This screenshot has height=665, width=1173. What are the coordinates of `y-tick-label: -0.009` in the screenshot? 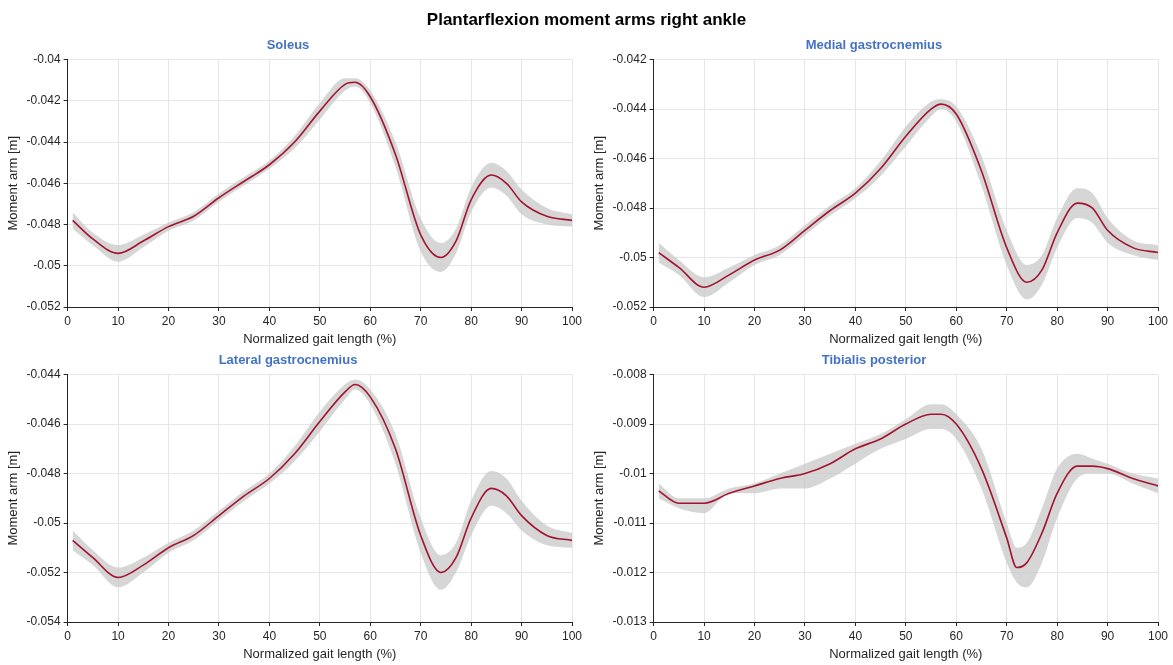 It's located at (629, 423).